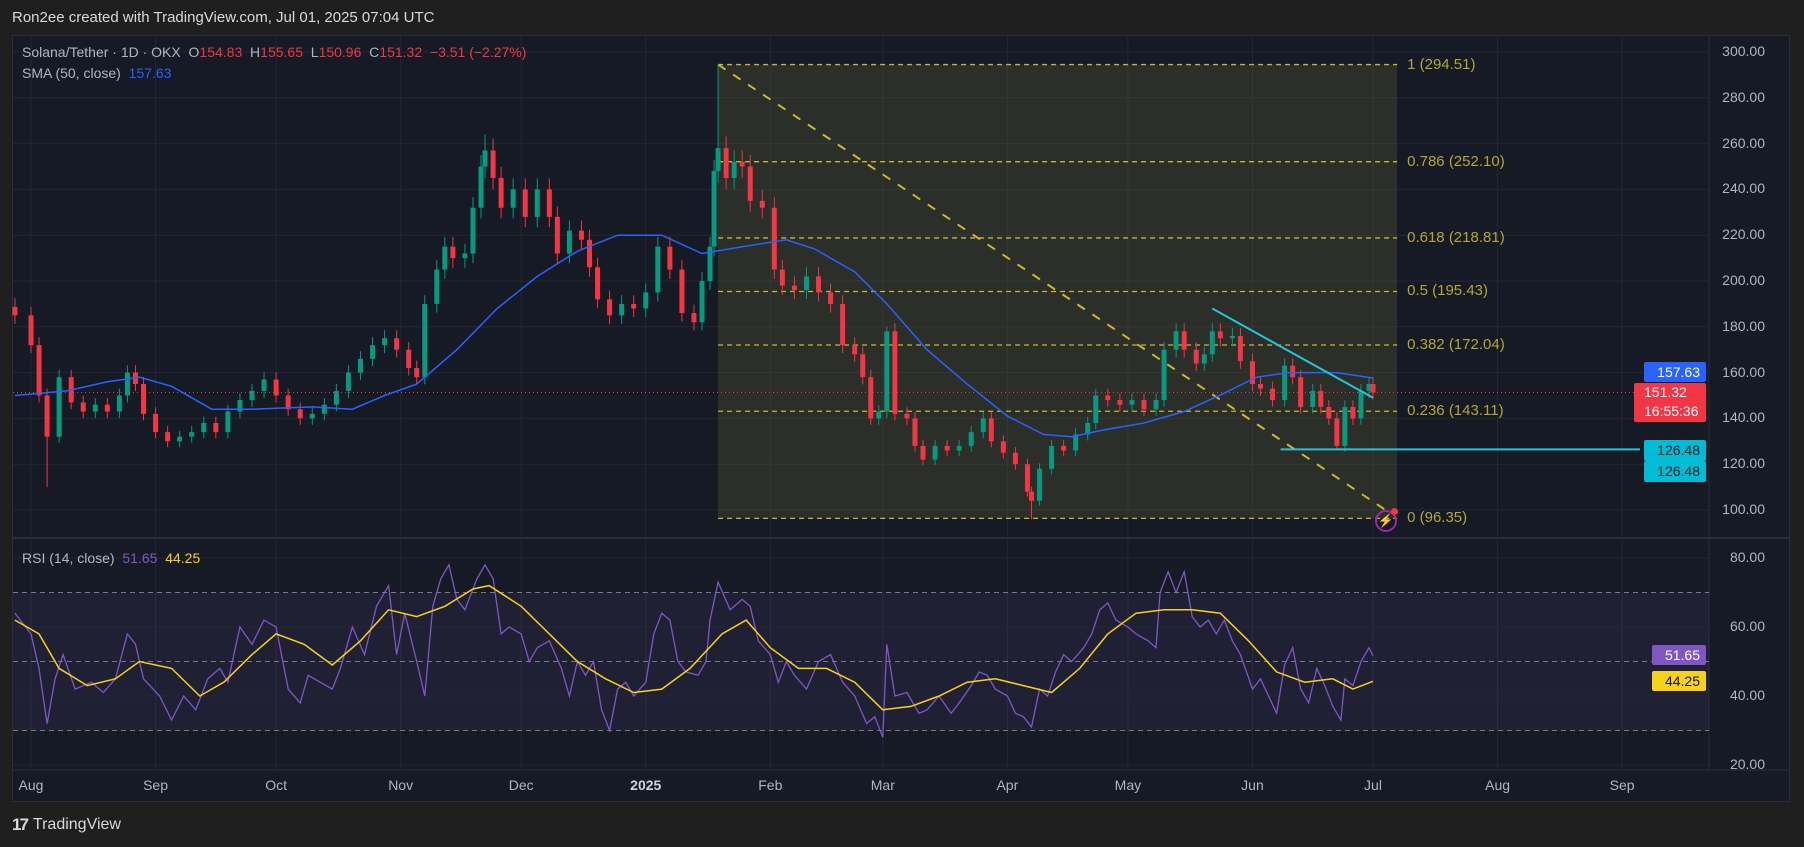 This screenshot has width=1804, height=847. I want to click on time-tick-label: Mar, so click(882, 785).